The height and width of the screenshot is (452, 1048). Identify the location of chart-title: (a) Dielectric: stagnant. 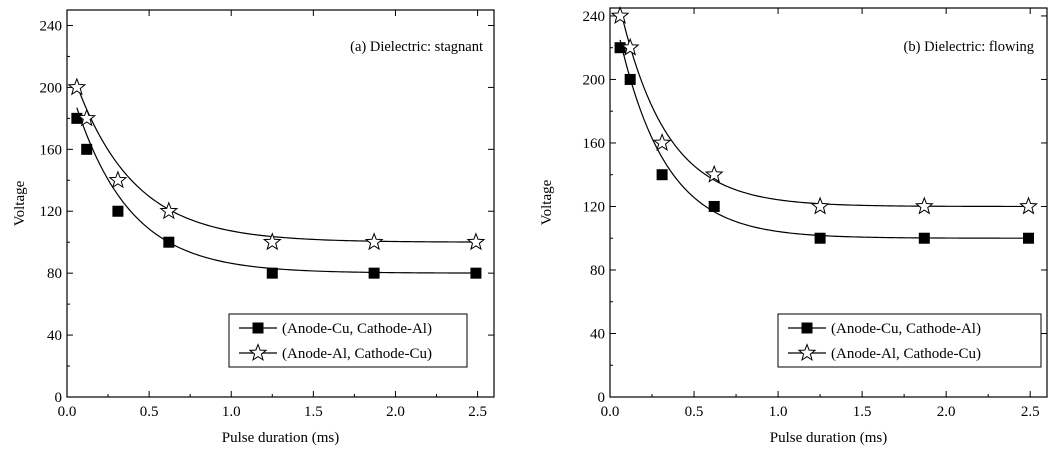
(416, 47).